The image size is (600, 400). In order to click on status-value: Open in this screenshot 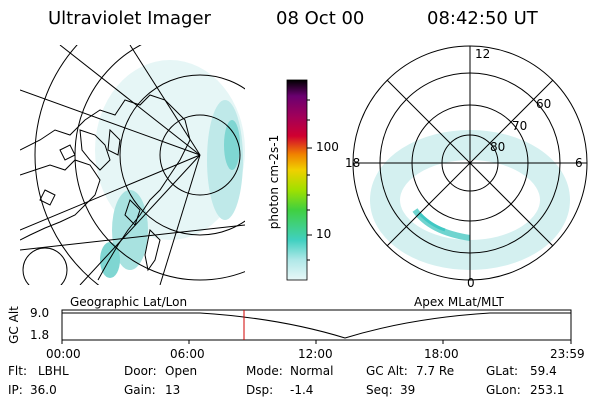, I will do `click(181, 371)`.